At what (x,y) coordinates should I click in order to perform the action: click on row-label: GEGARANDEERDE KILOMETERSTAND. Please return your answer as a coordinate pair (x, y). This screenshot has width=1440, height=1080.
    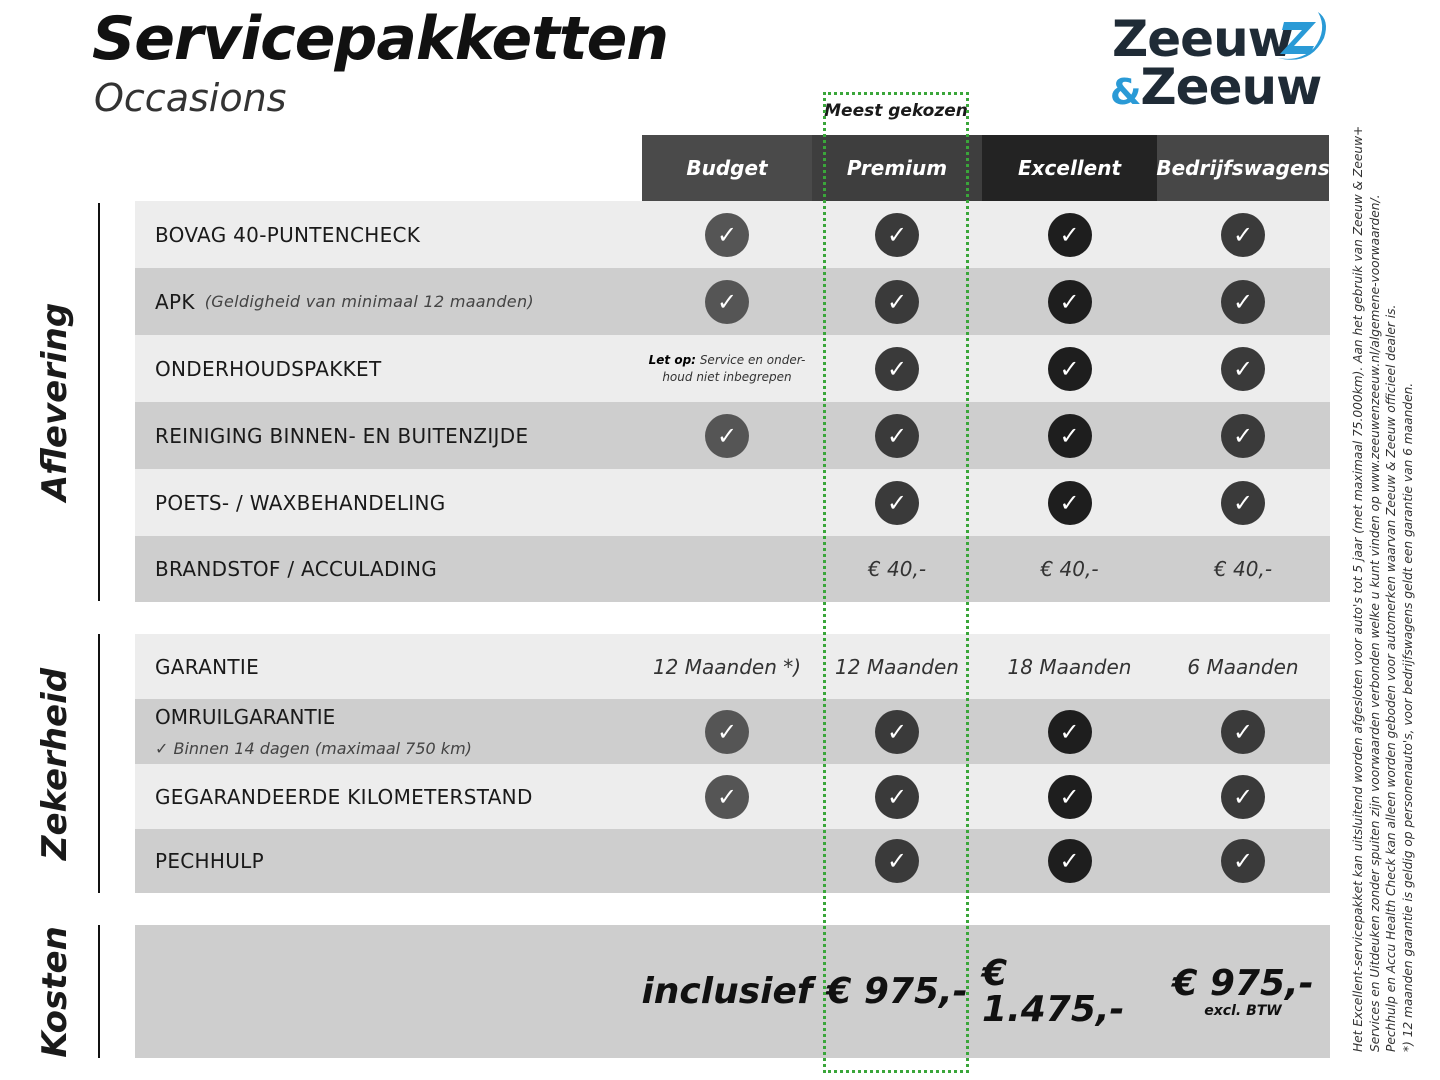
    Looking at the image, I should click on (344, 796).